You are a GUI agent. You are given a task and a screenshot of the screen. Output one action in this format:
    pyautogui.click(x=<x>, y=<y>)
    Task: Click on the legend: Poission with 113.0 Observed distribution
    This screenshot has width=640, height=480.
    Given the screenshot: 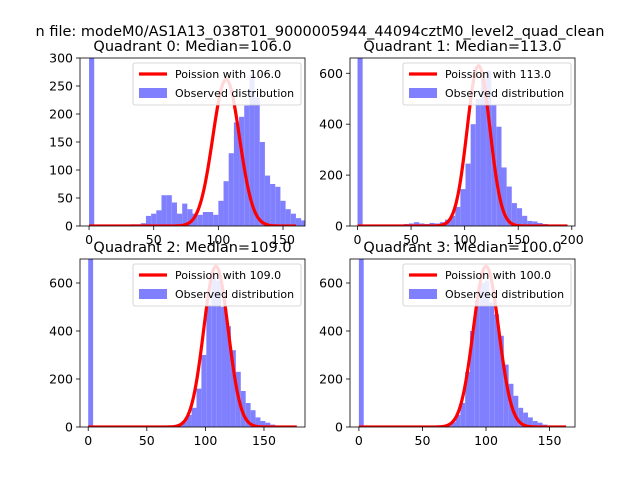 What is the action you would take?
    pyautogui.click(x=487, y=84)
    